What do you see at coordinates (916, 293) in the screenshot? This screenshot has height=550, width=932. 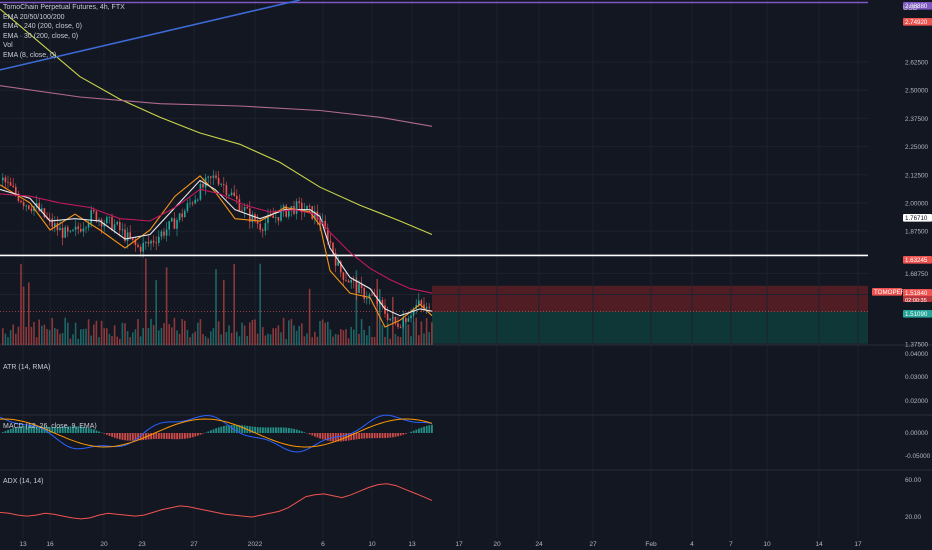 I see `price-badge-label: 1.51840` at bounding box center [916, 293].